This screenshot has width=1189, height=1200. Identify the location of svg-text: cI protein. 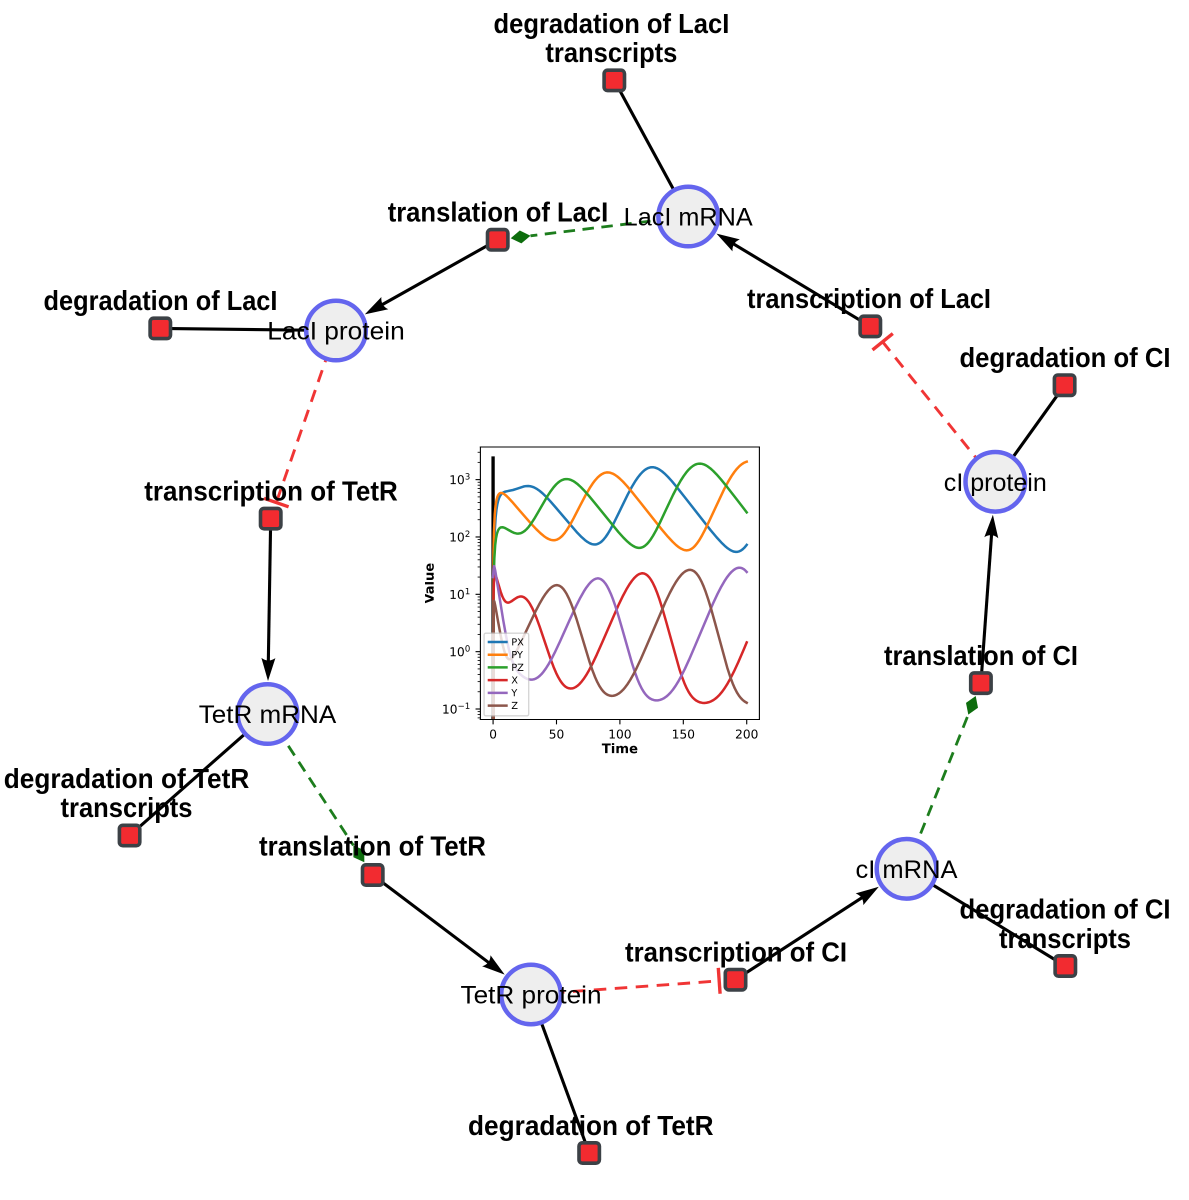
(995, 483).